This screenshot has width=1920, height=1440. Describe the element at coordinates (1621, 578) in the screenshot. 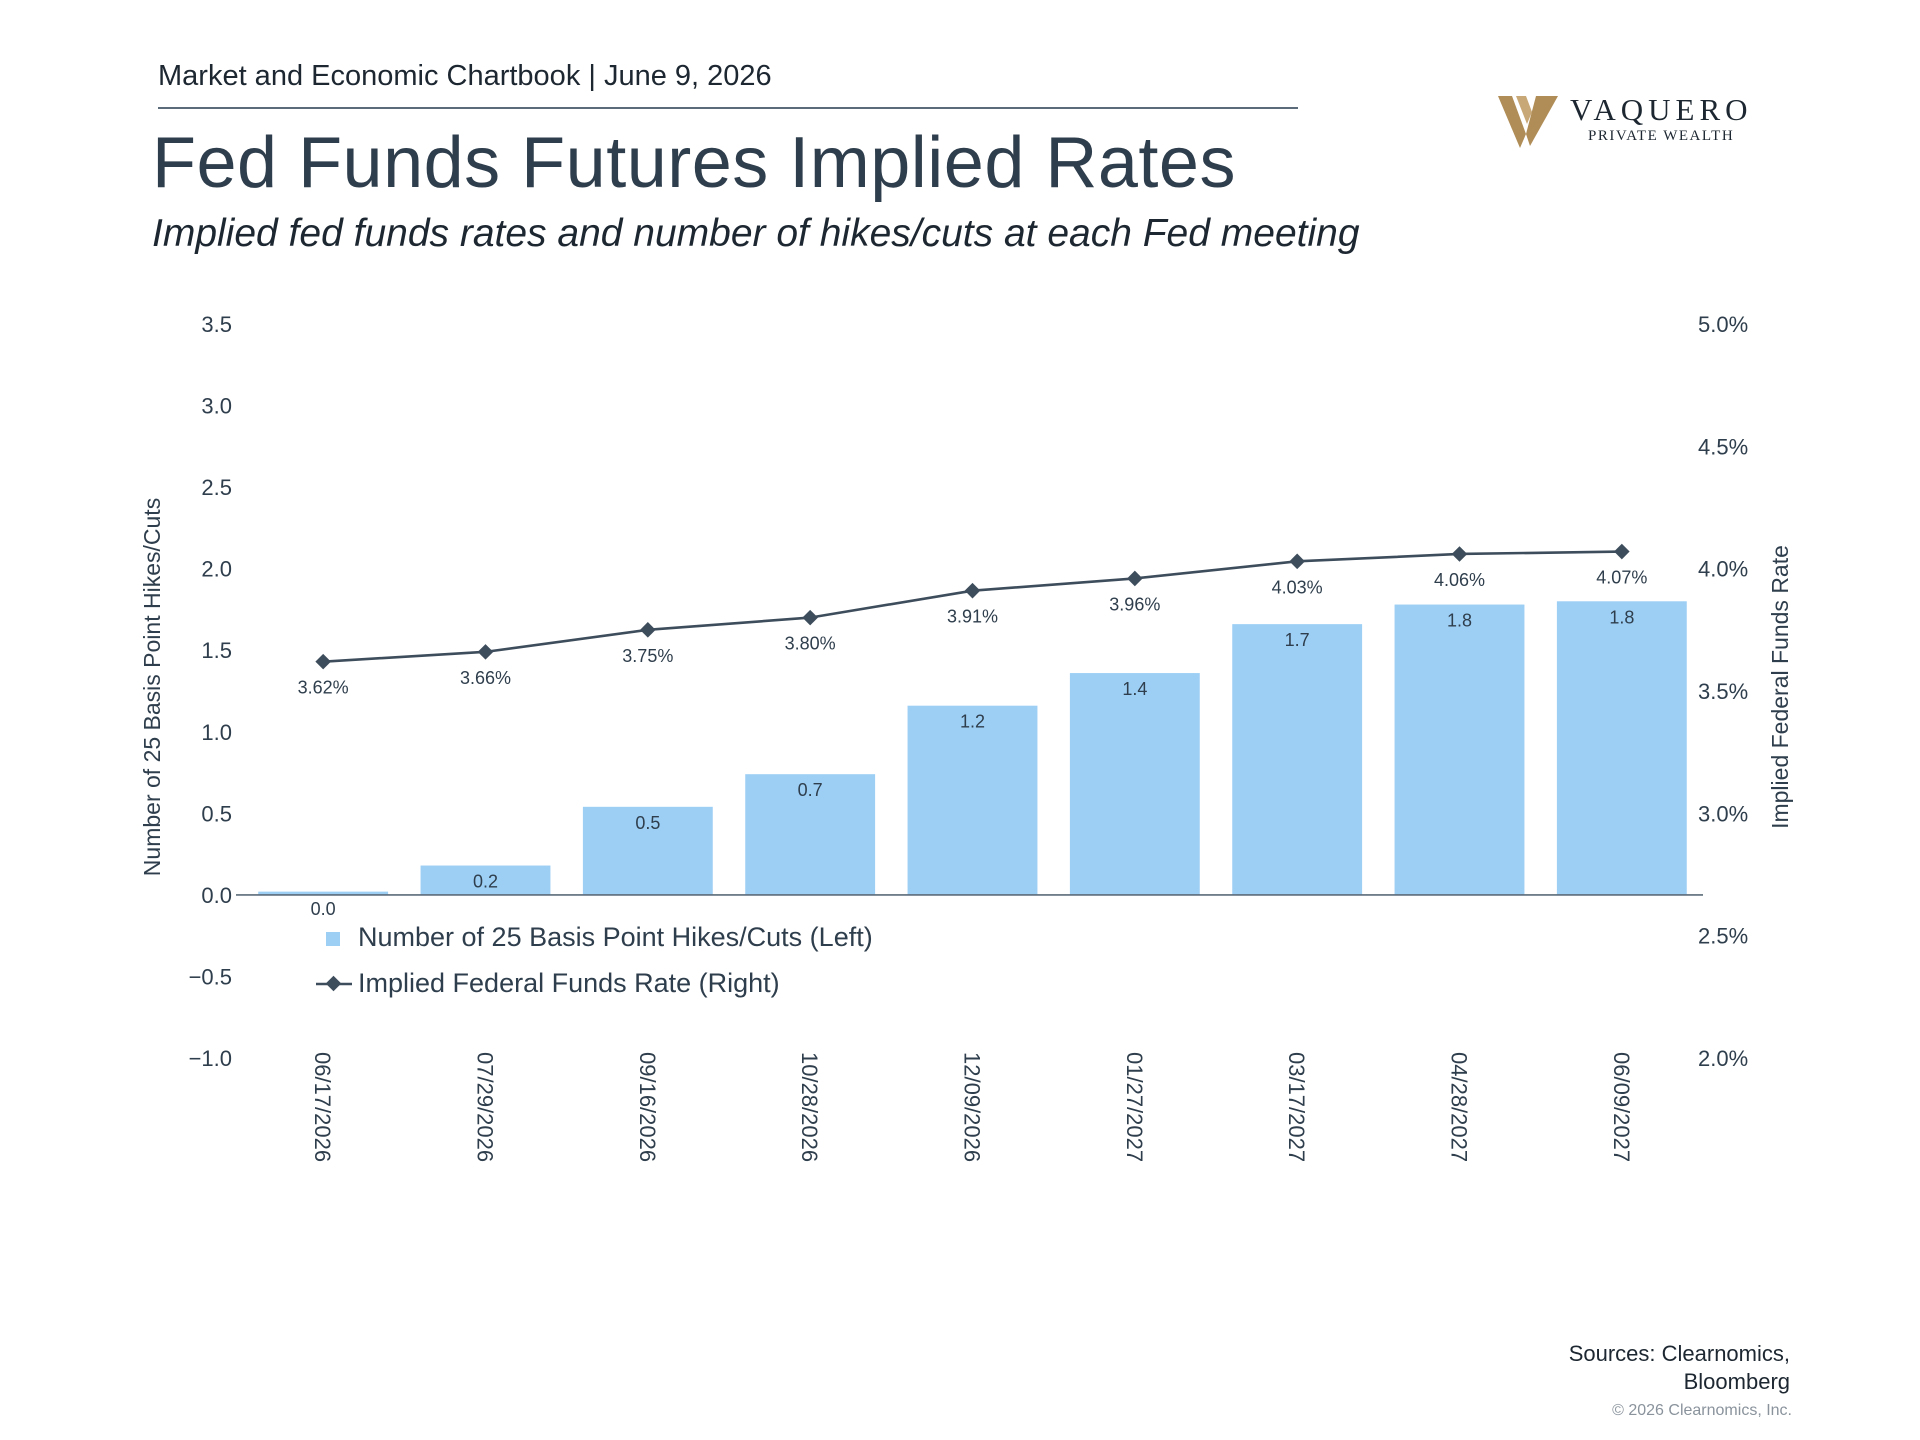

I see `rate-label: 4.07%` at that location.